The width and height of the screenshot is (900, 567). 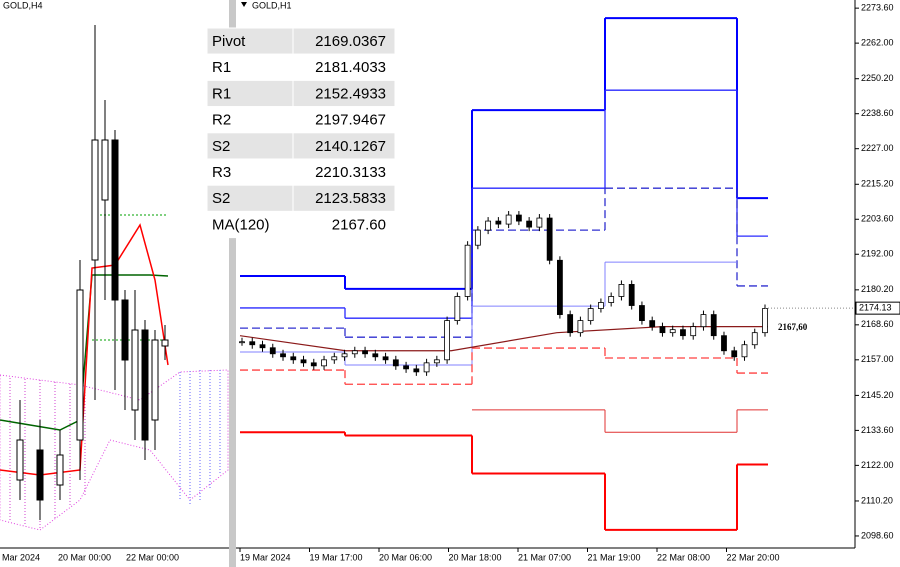 I want to click on y-tick-label: 2273.60, so click(x=877, y=8).